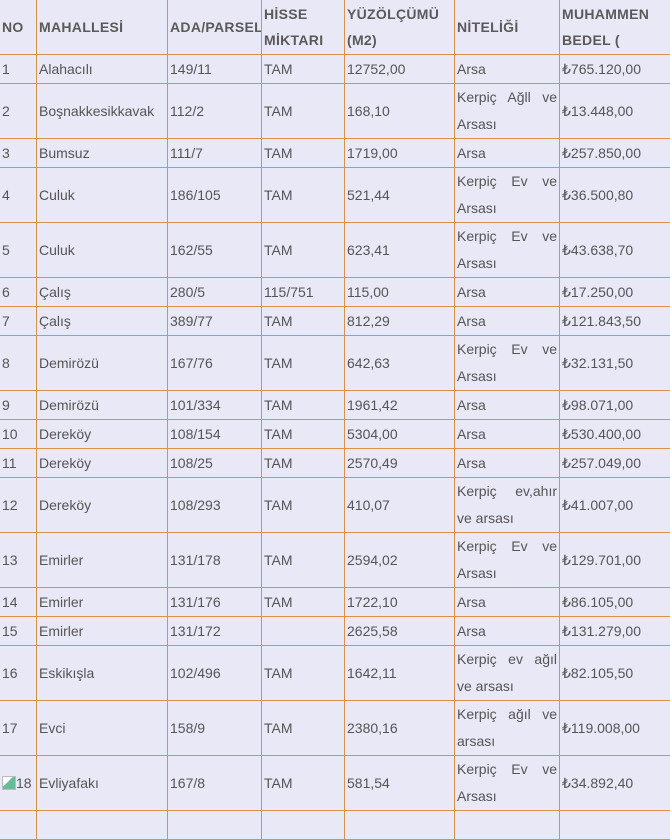  What do you see at coordinates (400, 673) in the screenshot?
I see `cell-alan: 1642,11` at bounding box center [400, 673].